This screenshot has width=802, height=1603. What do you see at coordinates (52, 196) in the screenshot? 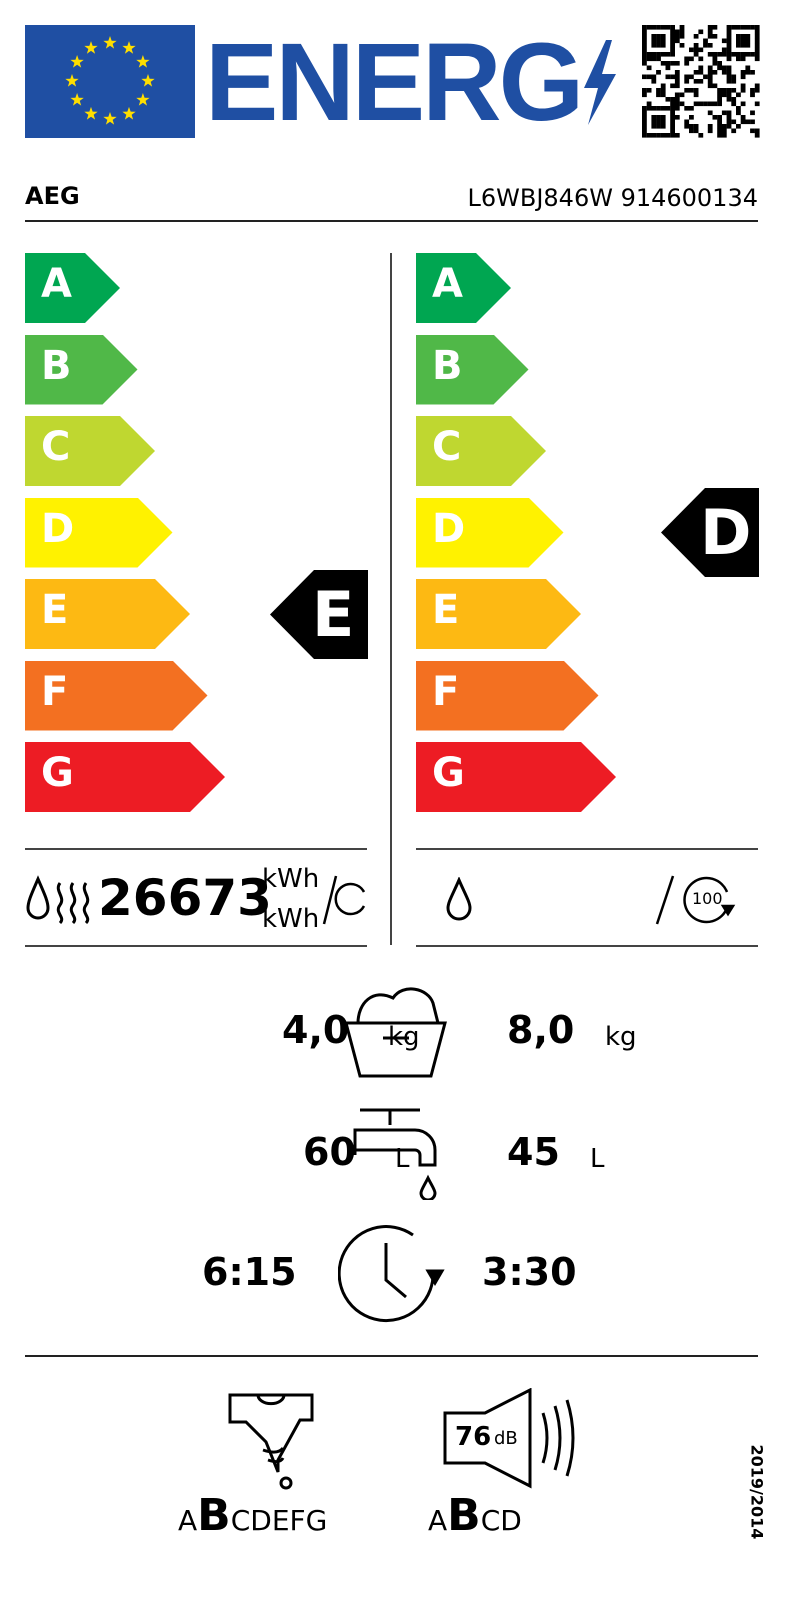
I see `brand-name: AEG` at bounding box center [52, 196].